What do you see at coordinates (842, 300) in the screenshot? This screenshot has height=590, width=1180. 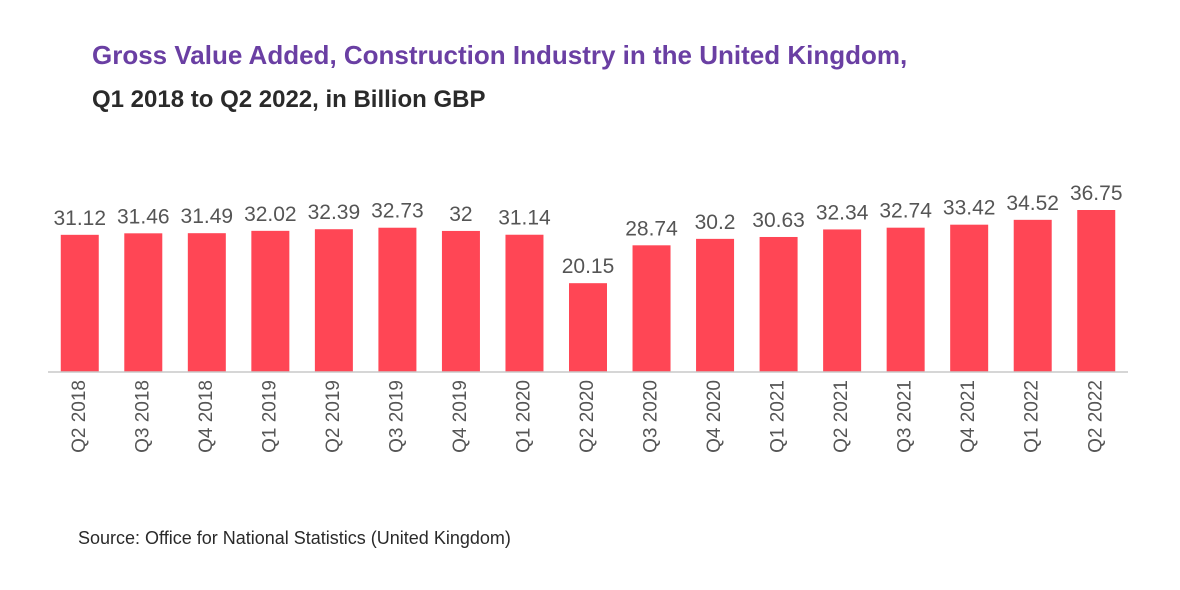 I see `bar-q2-2021` at bounding box center [842, 300].